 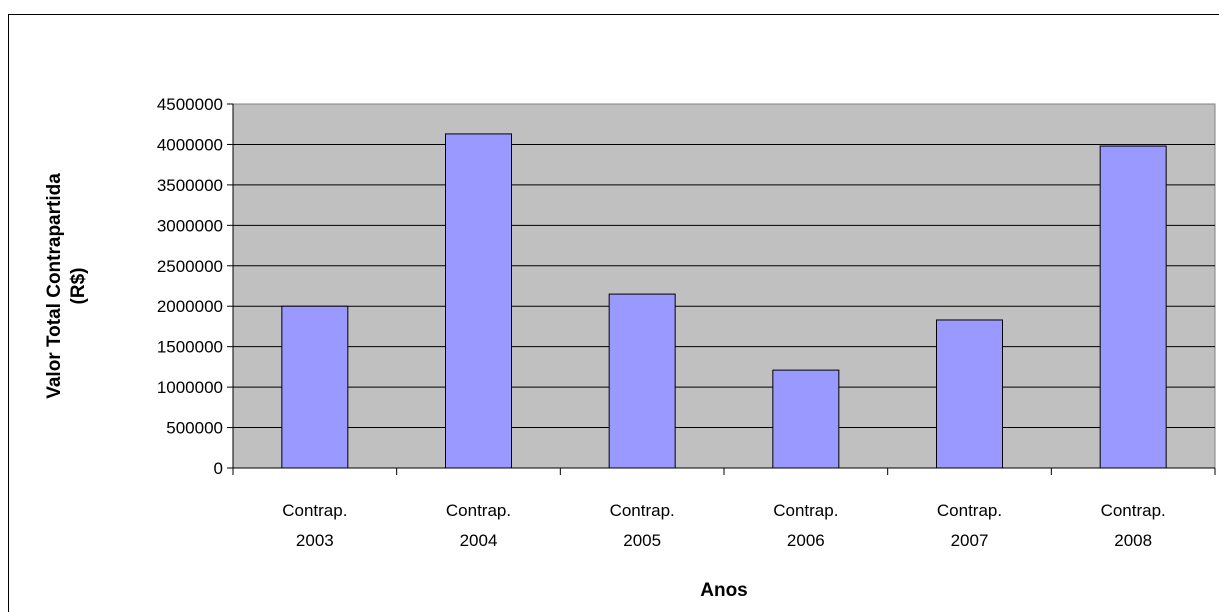 I want to click on y-axis-title: Valor Total Contrapartida (R$), so click(x=66, y=286).